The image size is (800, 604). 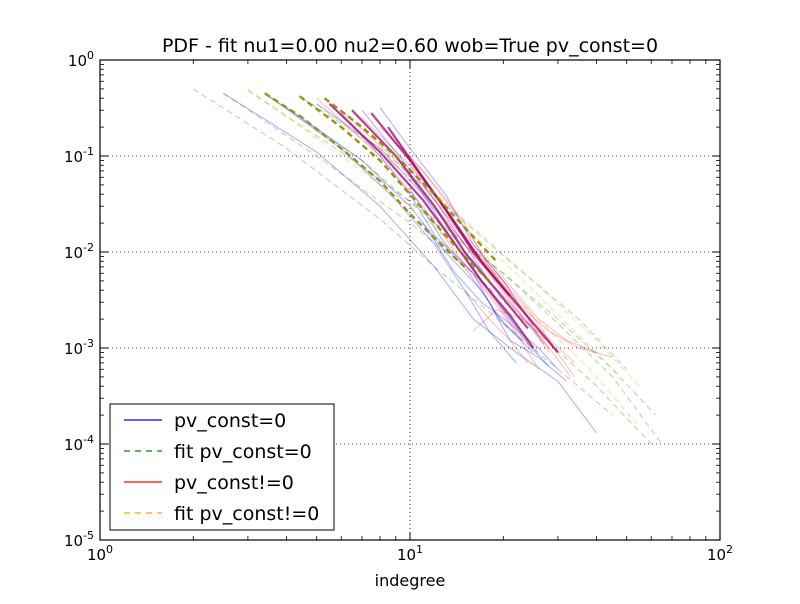 I want to click on y-tick-exponent: -3, so click(x=88, y=343).